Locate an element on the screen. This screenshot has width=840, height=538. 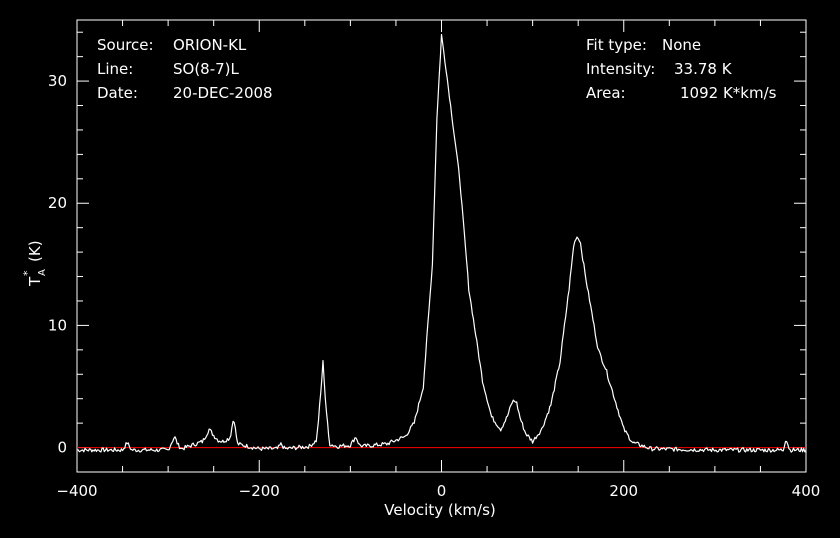
info-fit-key: Fit type: is located at coordinates (616, 45).